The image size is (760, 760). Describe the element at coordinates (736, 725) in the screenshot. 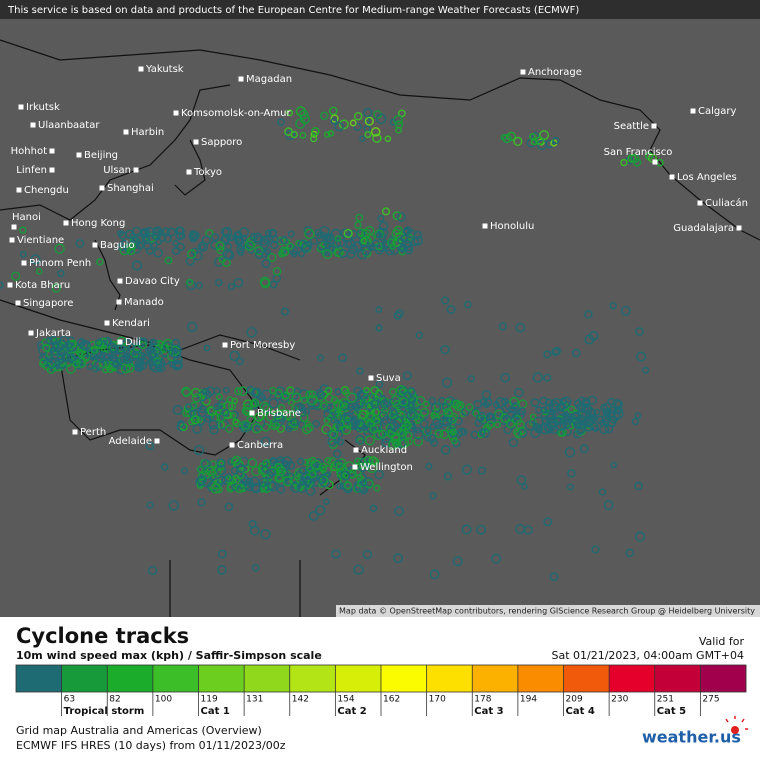

I see `logo-sun` at that location.